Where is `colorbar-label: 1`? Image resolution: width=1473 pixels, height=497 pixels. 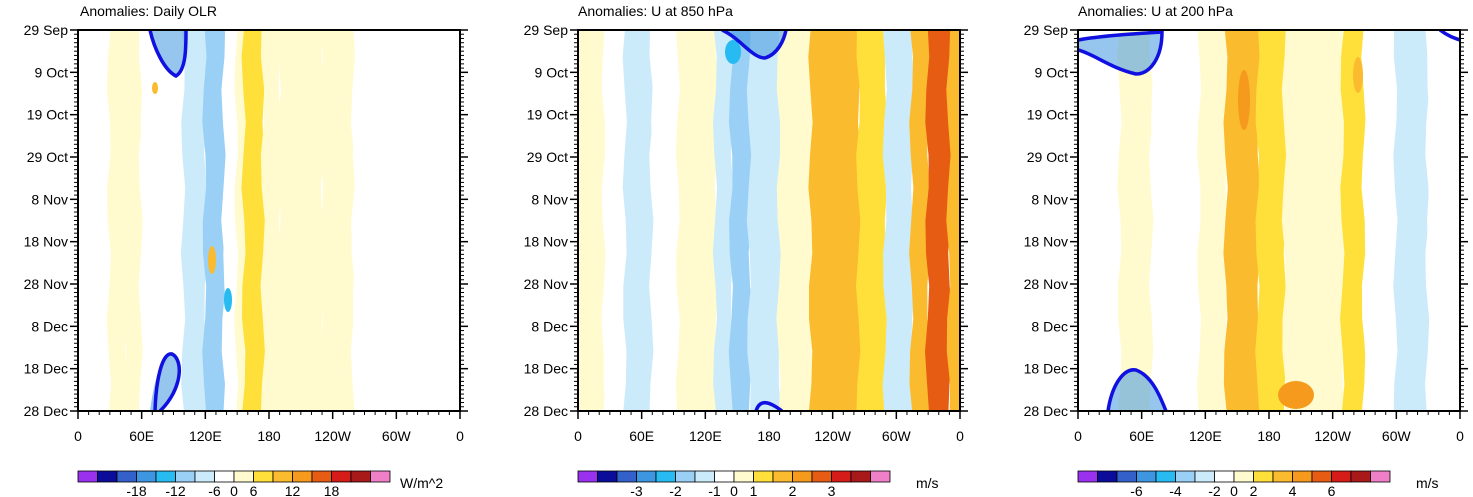 colorbar-label: 1 is located at coordinates (754, 490).